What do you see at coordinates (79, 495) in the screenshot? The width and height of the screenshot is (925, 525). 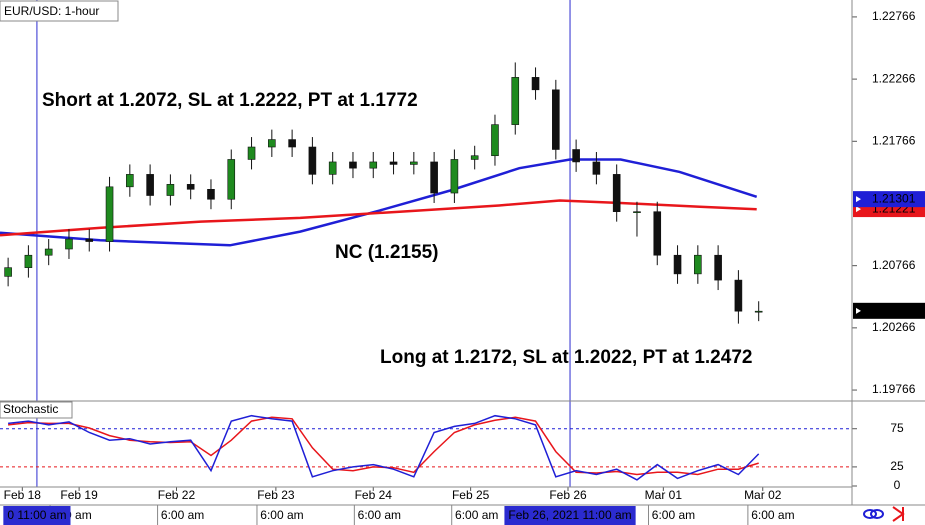 I see `x-tick-label: Feb 19` at bounding box center [79, 495].